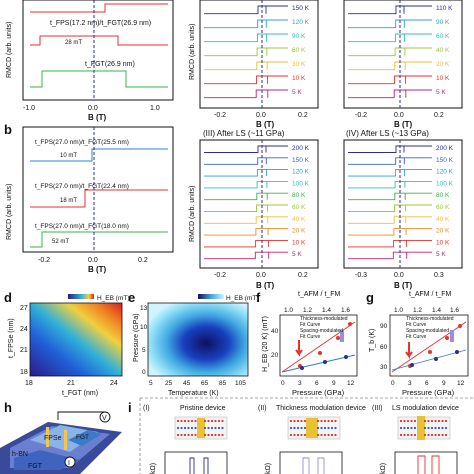 Image resolution: width=474 pixels, height=474 pixels. Describe the element at coordinates (68, 201) in the screenshot. I see `panel-b-field-2: 18 mT` at that location.